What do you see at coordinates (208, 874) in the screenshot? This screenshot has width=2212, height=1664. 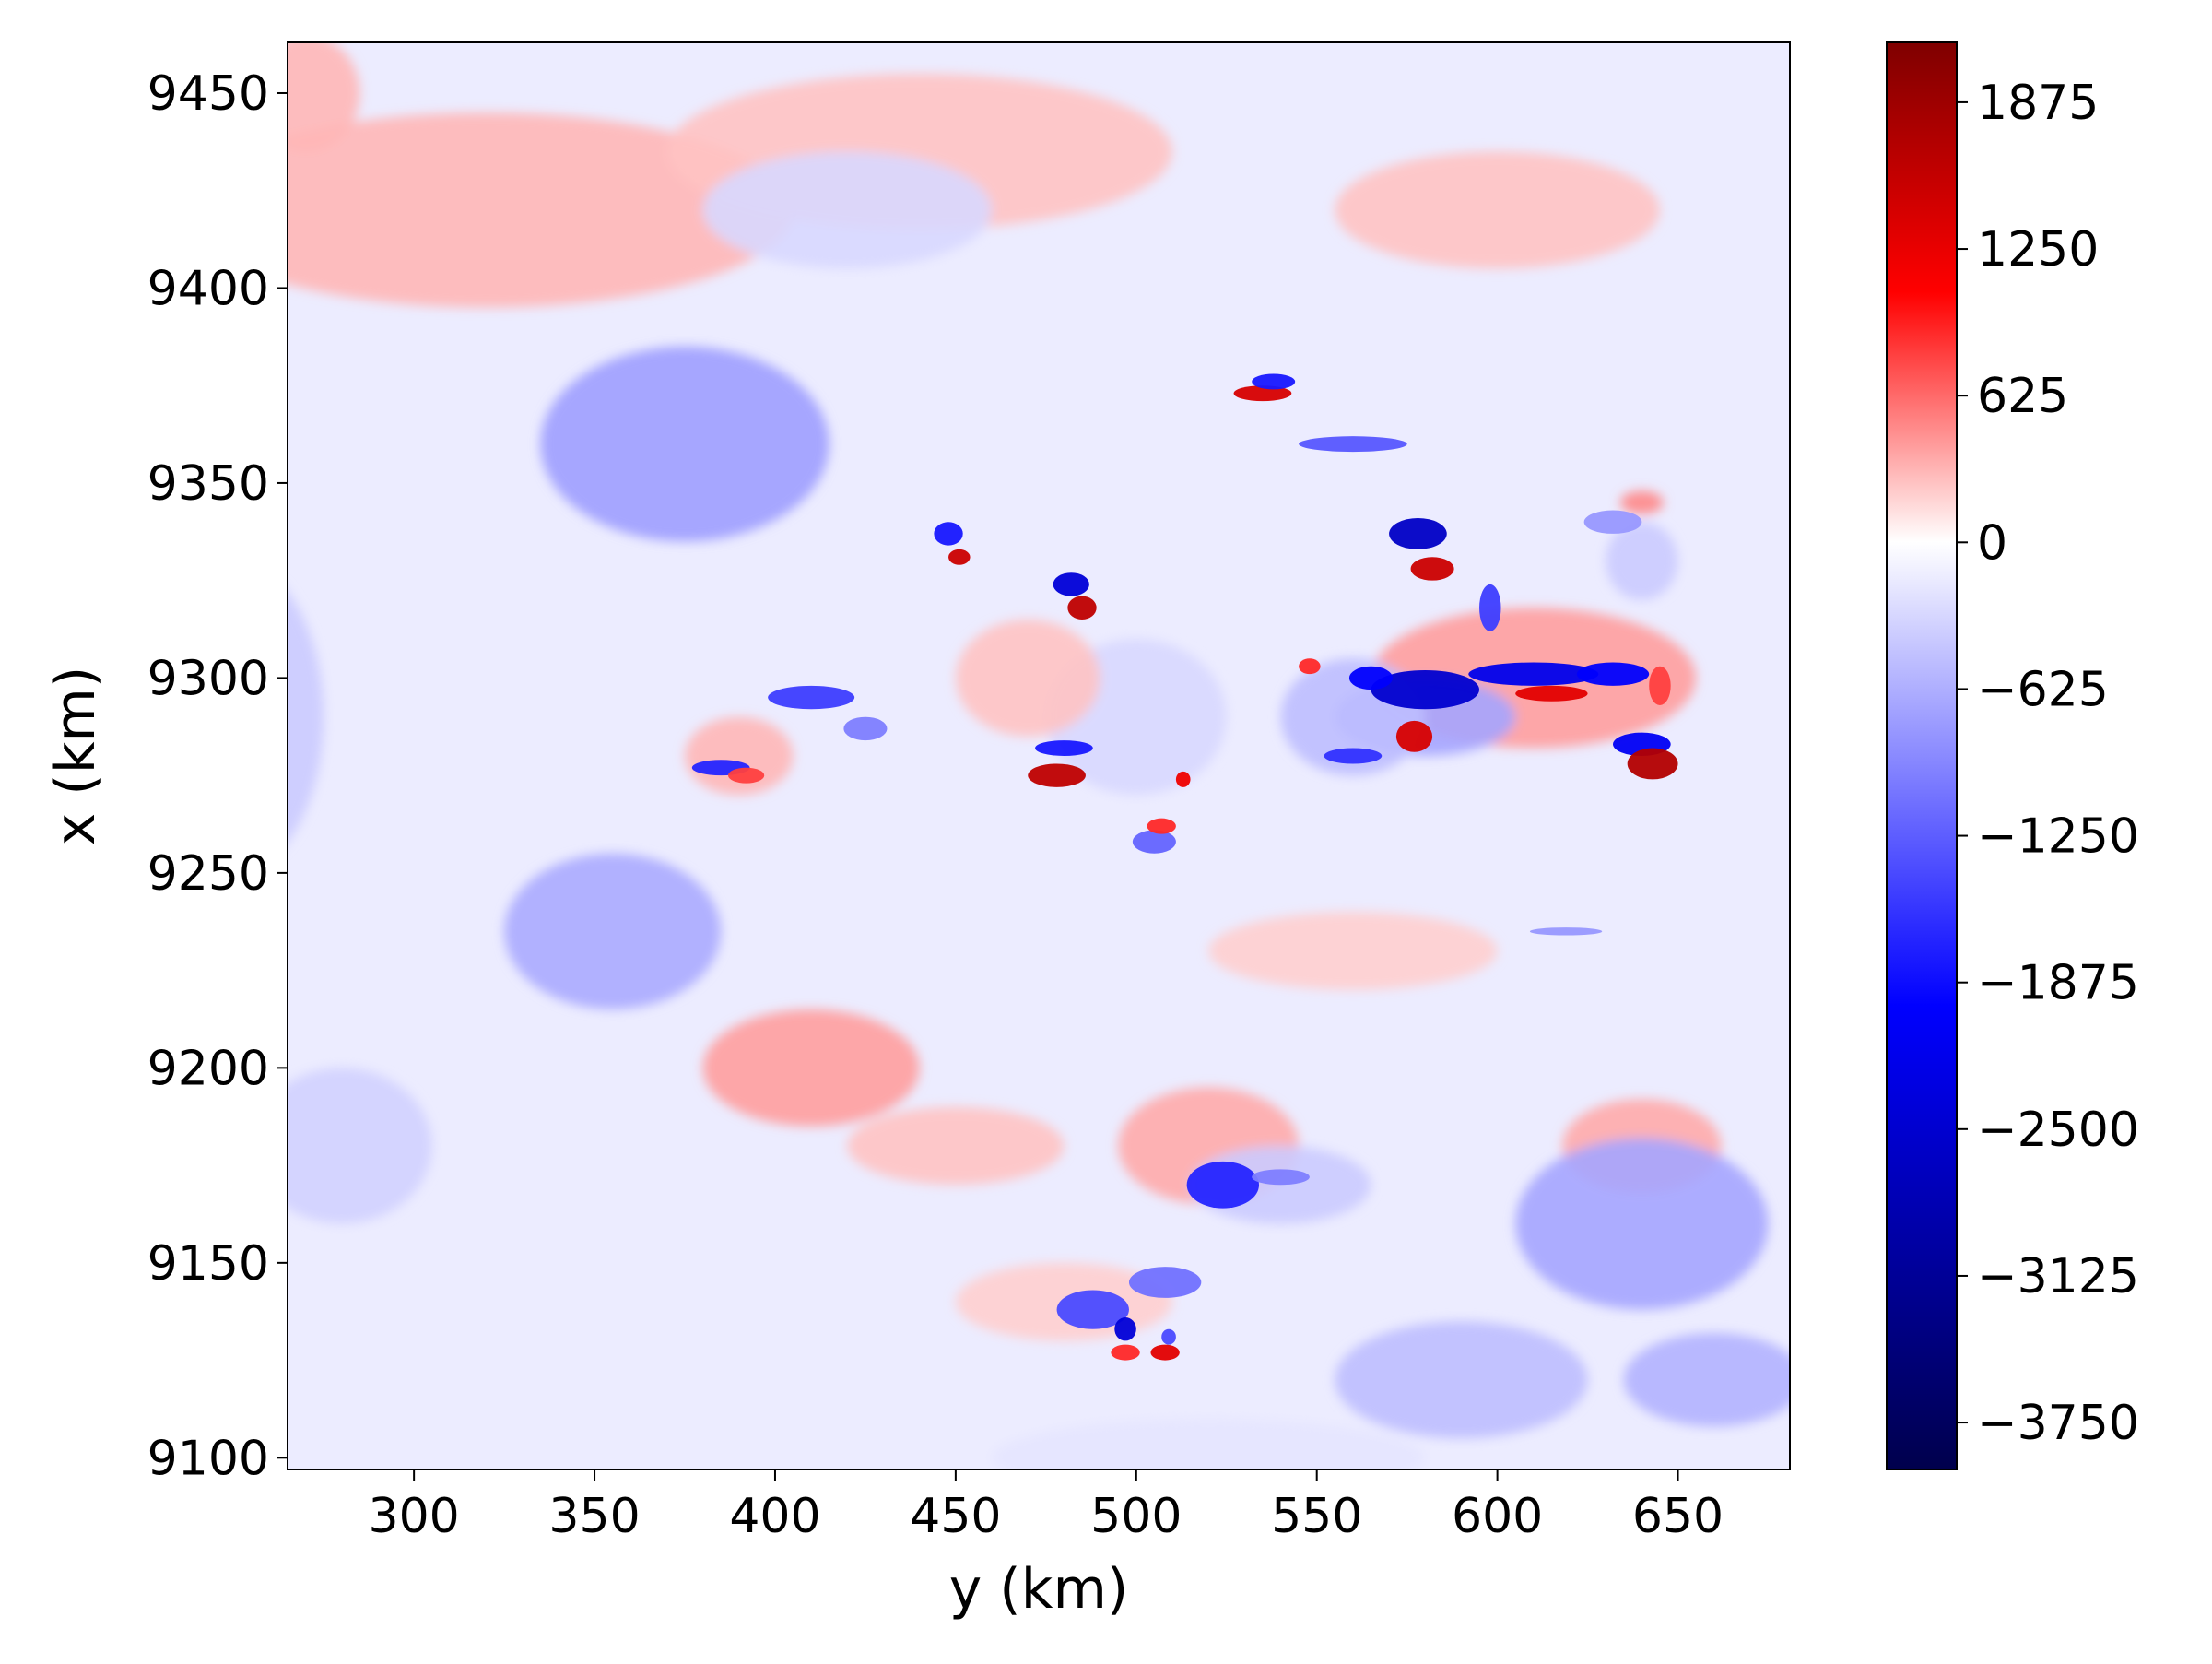 I see `y-tick-label: 9250` at bounding box center [208, 874].